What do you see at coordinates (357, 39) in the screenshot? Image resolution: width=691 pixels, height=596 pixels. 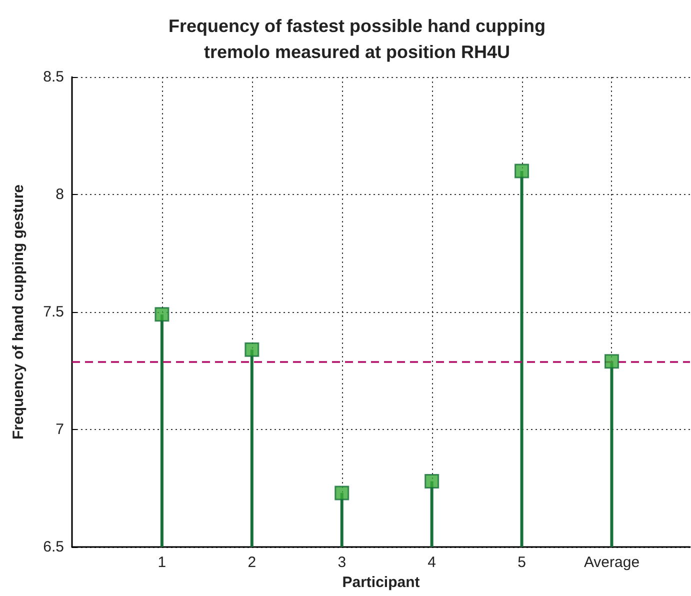 I see `chart-title: Frequency of fastest possible hand cupping tremolo measured at position RH4U` at bounding box center [357, 39].